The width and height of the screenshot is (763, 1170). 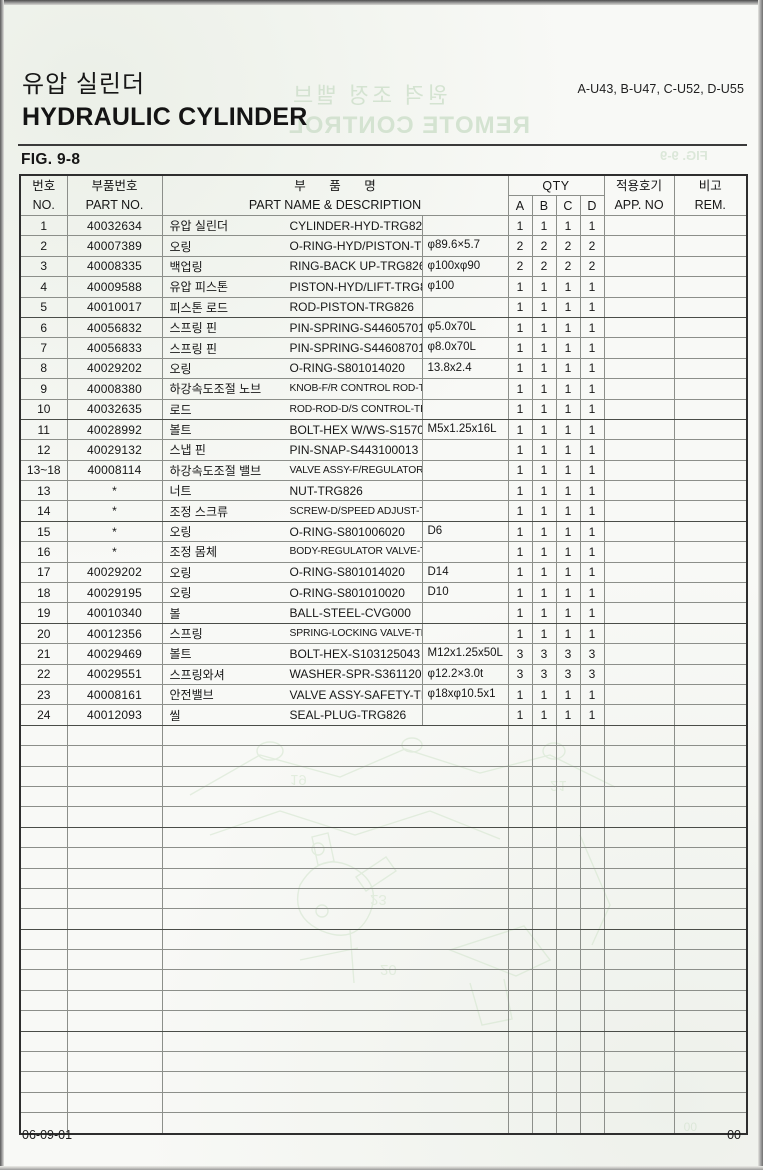 I want to click on cell-part-name: 오링 O-RING-S801010020 D10, so click(x=335, y=593).